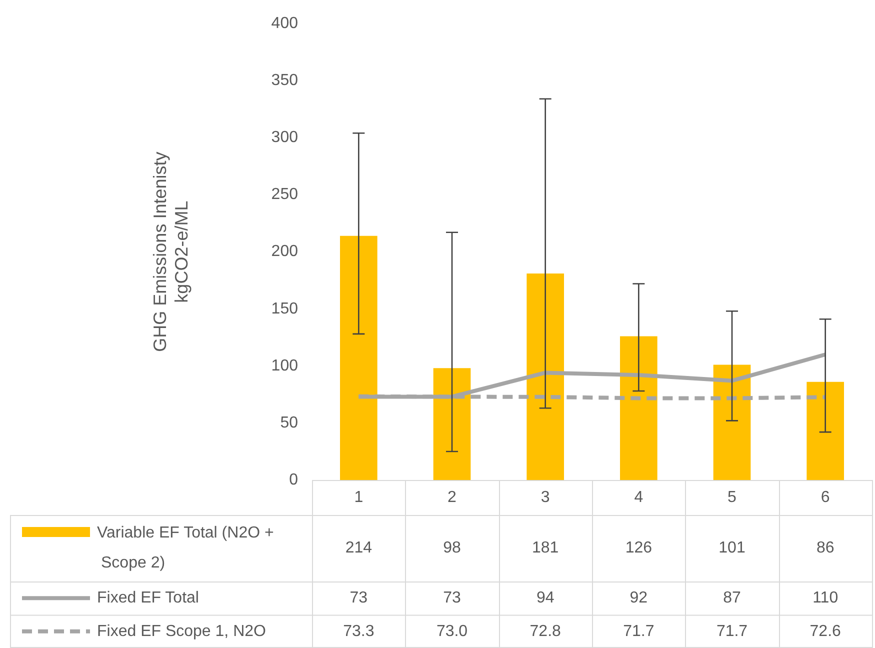 Image resolution: width=875 pixels, height=648 pixels. What do you see at coordinates (284, 137) in the screenshot?
I see `y-tick-label: 300` at bounding box center [284, 137].